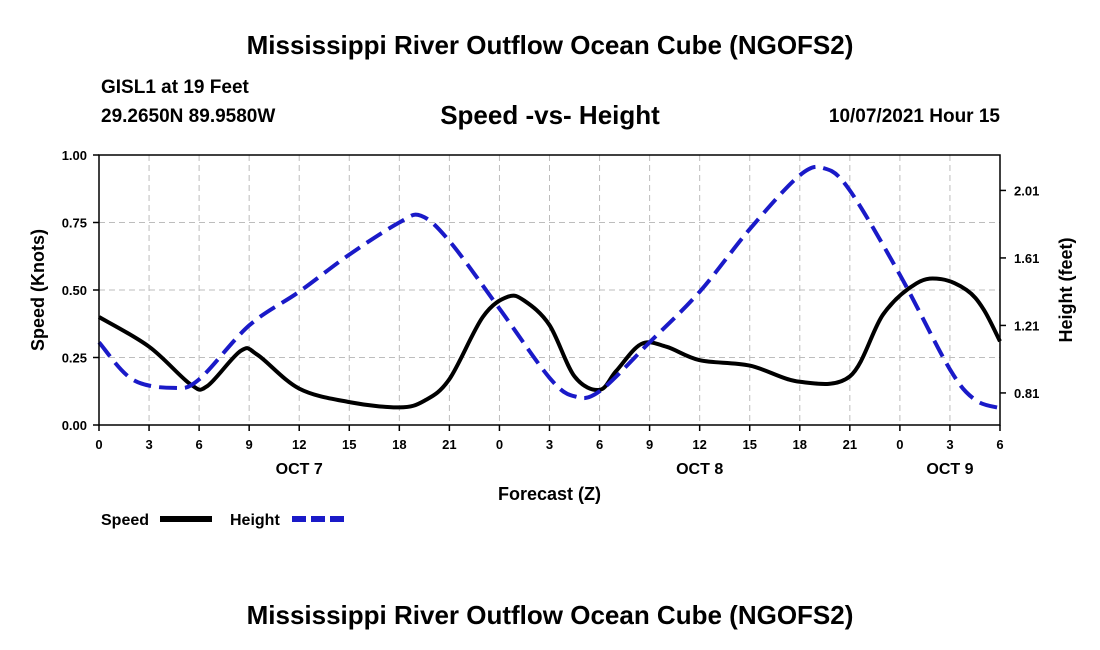 The image size is (1100, 650). I want to click on day-label: OCT 8, so click(699, 469).